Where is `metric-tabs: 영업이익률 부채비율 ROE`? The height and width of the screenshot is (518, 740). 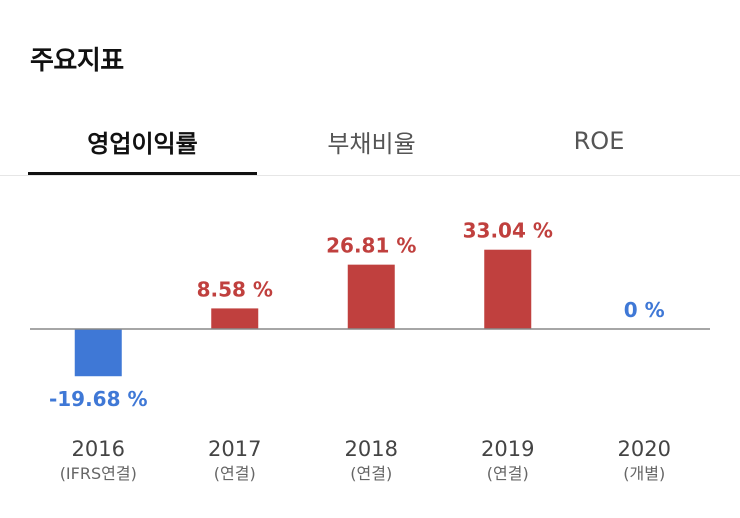 metric-tabs: 영업이익률 부채비율 ROE is located at coordinates (370, 141).